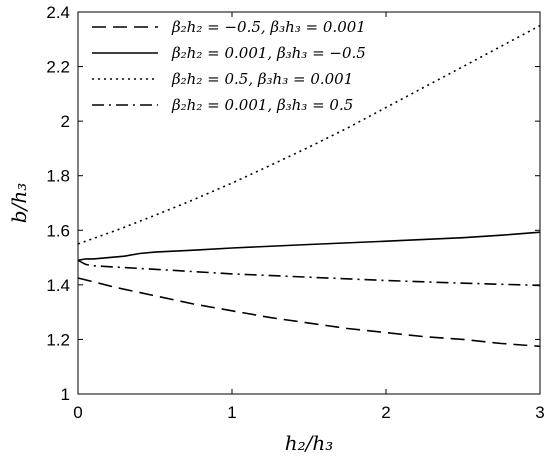  What do you see at coordinates (268, 27) in the screenshot?
I see `legend-label-0: β₂h₂ = −0.5, β₃h₃ = 0.001` at bounding box center [268, 27].